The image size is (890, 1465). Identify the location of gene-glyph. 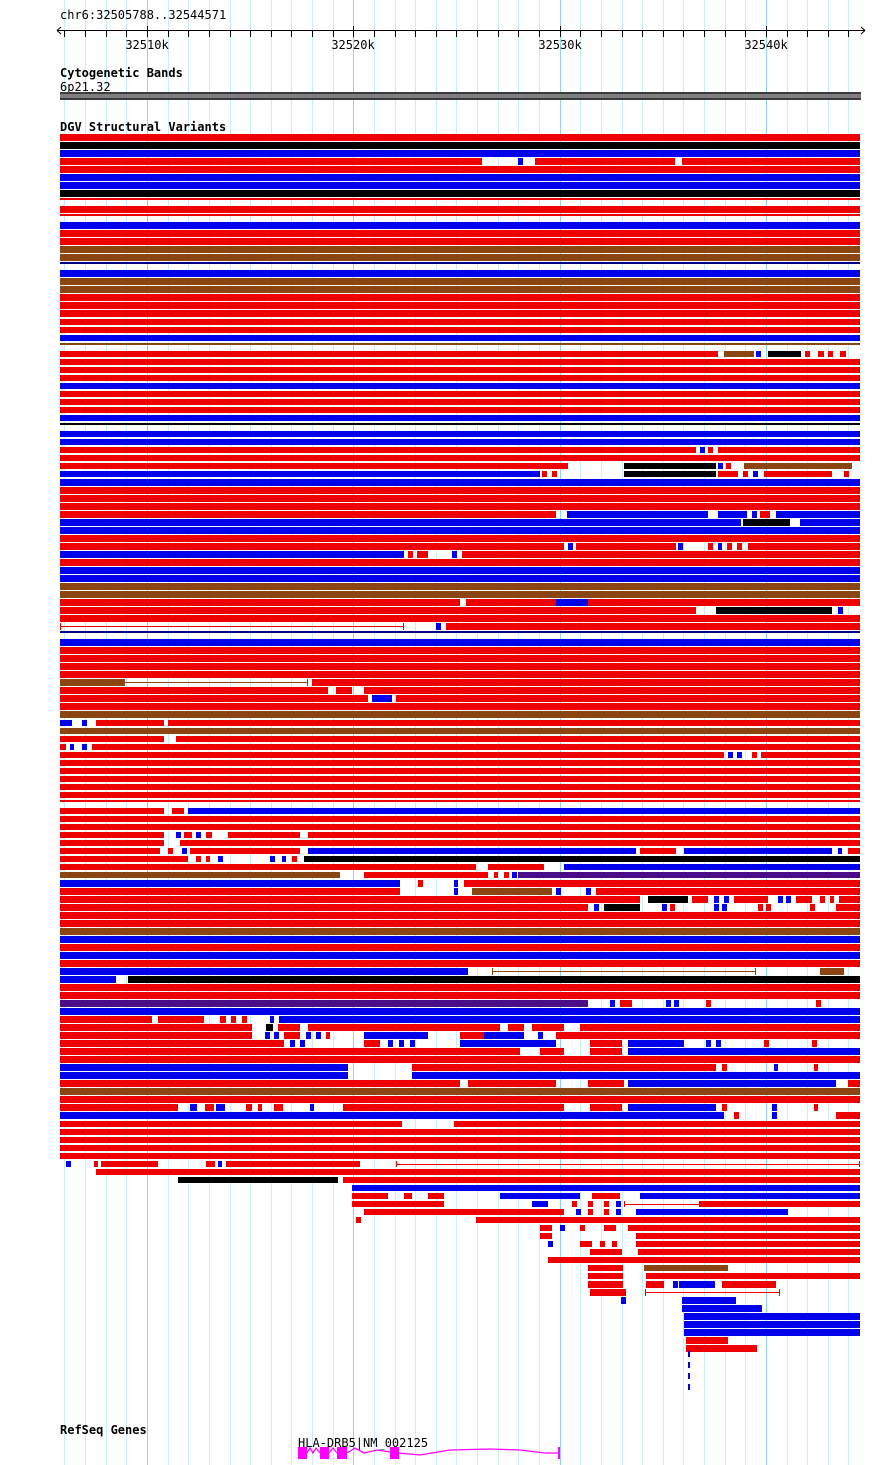
(445, 1454).